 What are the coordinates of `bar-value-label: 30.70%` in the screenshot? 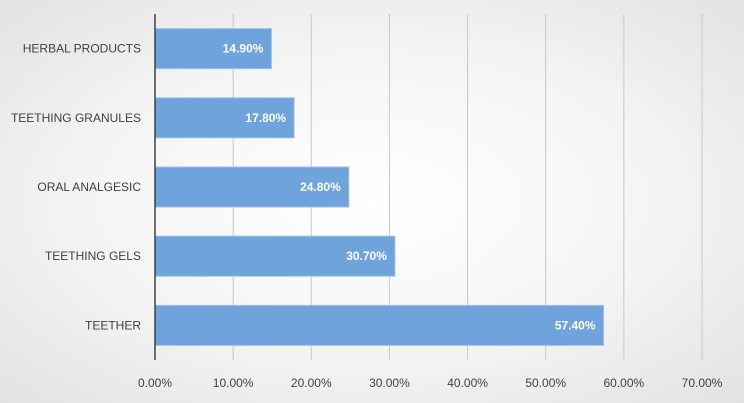 It's located at (366, 256).